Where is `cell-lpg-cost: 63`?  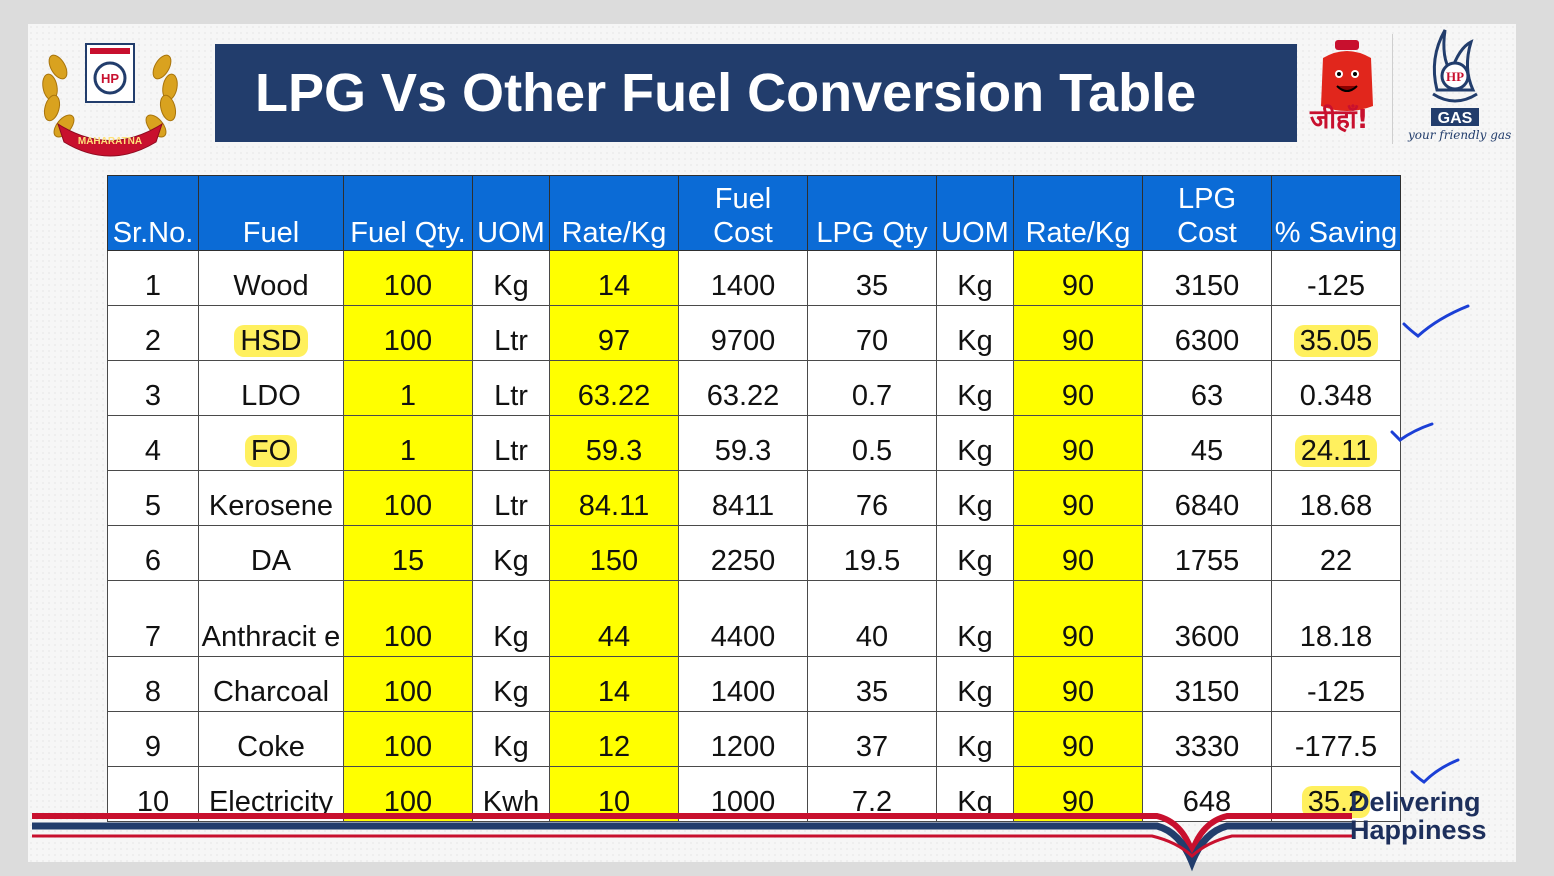 cell-lpg-cost: 63 is located at coordinates (1207, 388).